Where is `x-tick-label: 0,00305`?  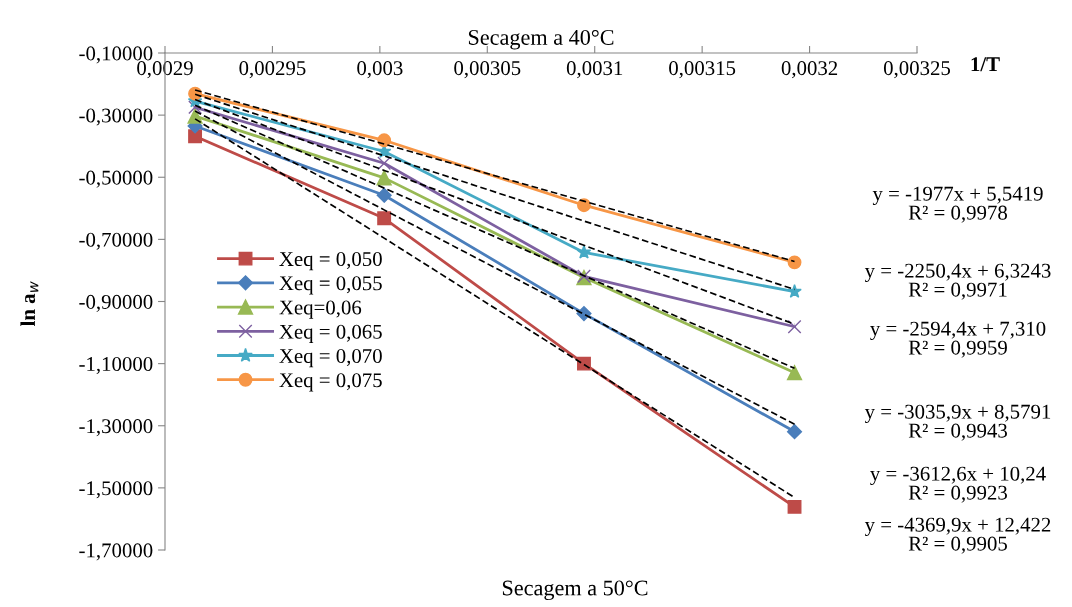 x-tick-label: 0,00305 is located at coordinates (487, 70).